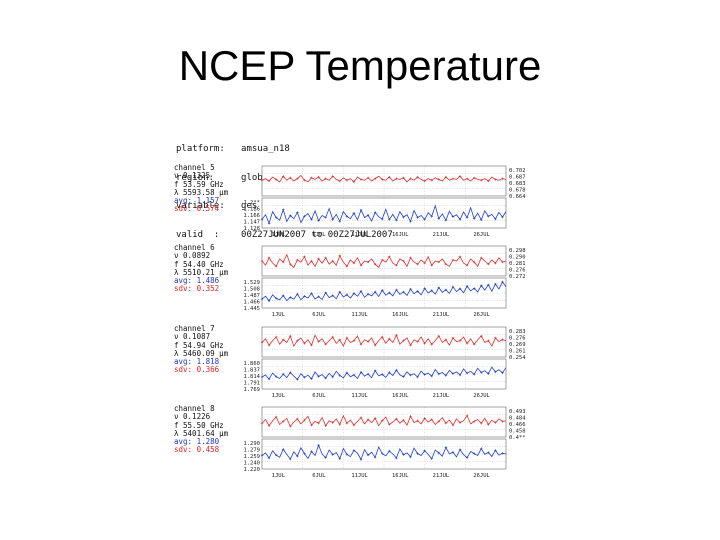  What do you see at coordinates (251, 377) in the screenshot?
I see `y-tick-label: 1.814` at bounding box center [251, 377].